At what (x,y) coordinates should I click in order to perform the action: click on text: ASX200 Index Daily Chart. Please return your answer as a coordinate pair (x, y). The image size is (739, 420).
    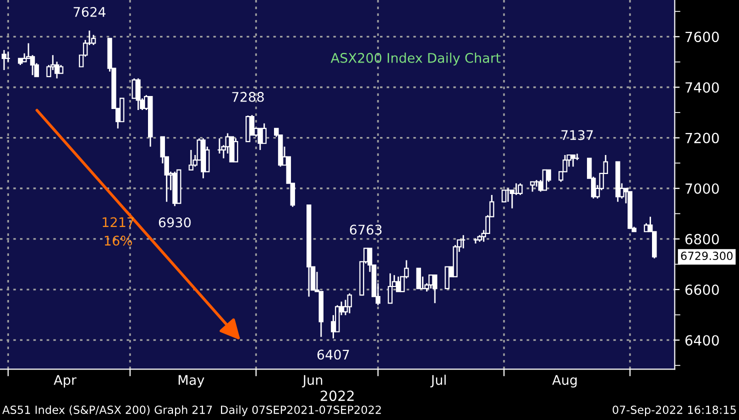
    Looking at the image, I should click on (415, 59).